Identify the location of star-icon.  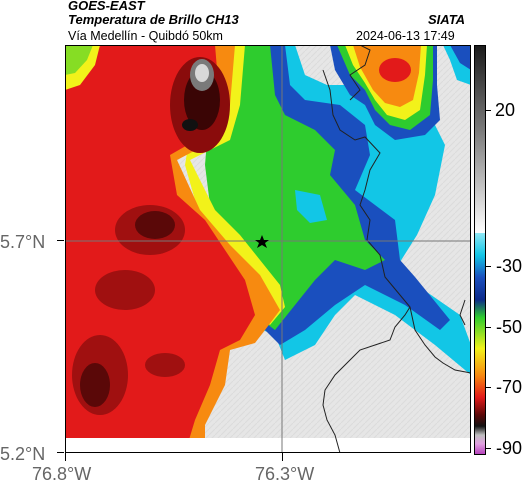
(262, 241).